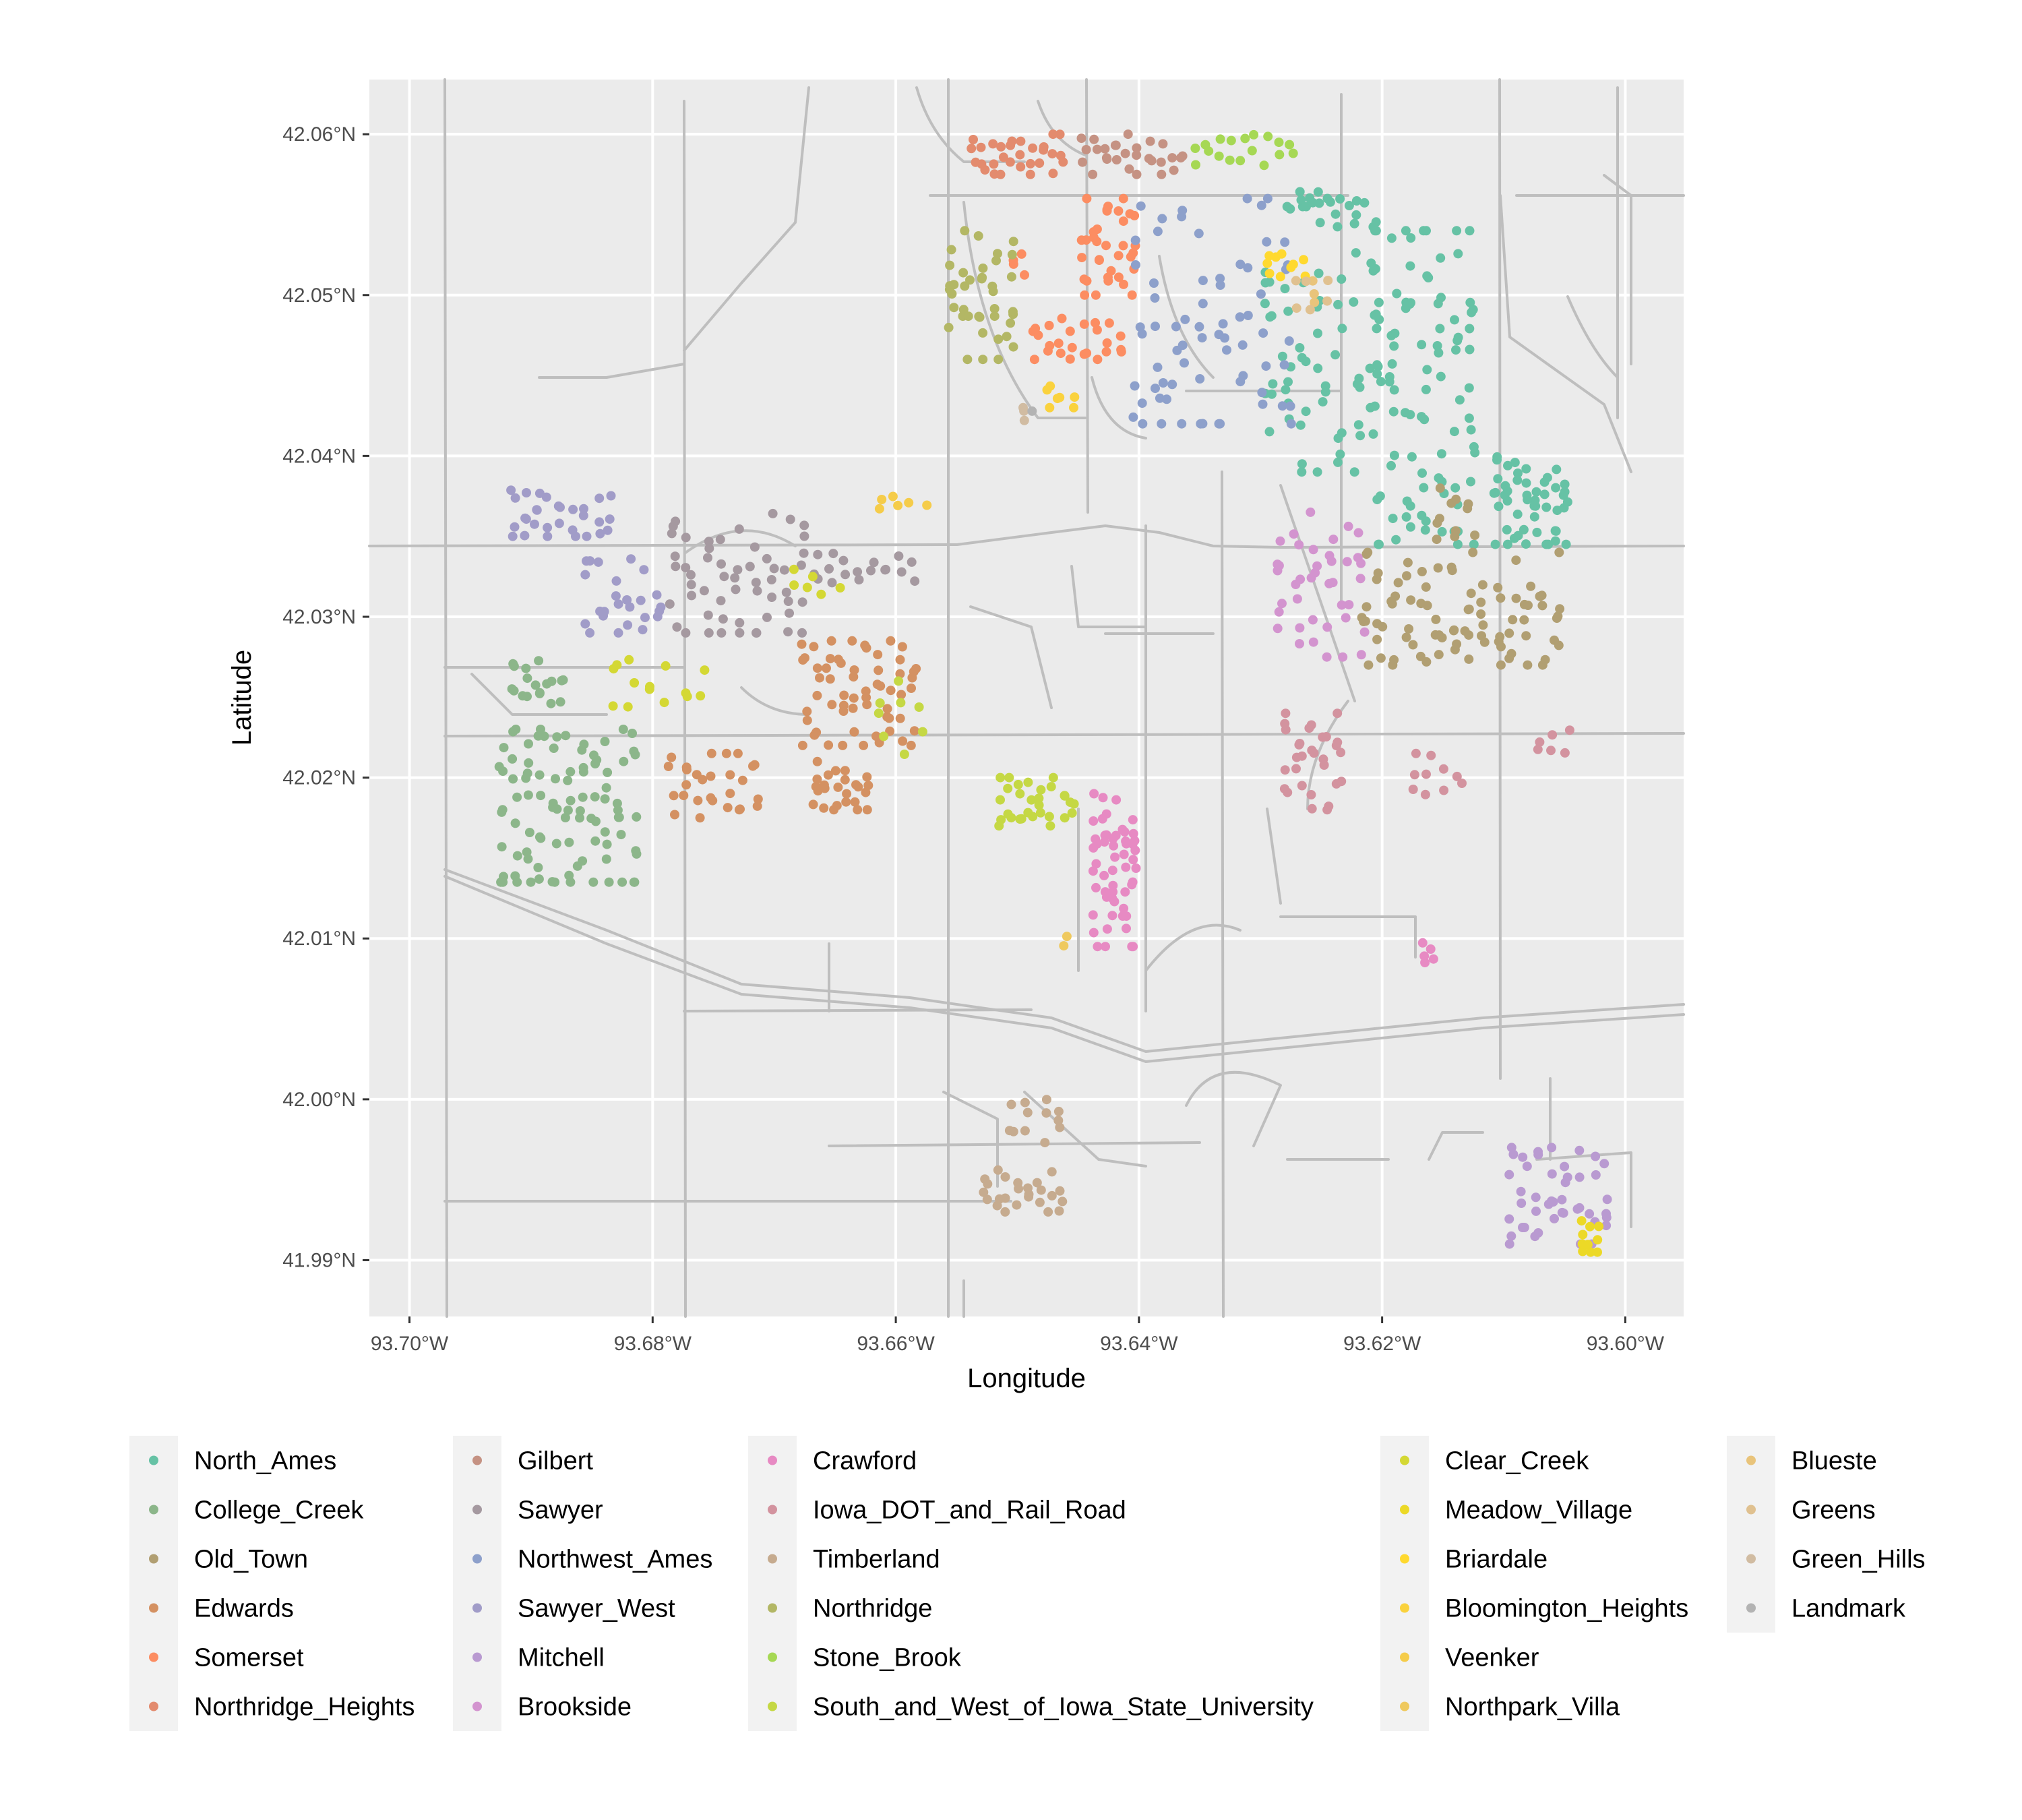 This screenshot has height=1820, width=2022. I want to click on y-tick-label: 42.05°N, so click(319, 295).